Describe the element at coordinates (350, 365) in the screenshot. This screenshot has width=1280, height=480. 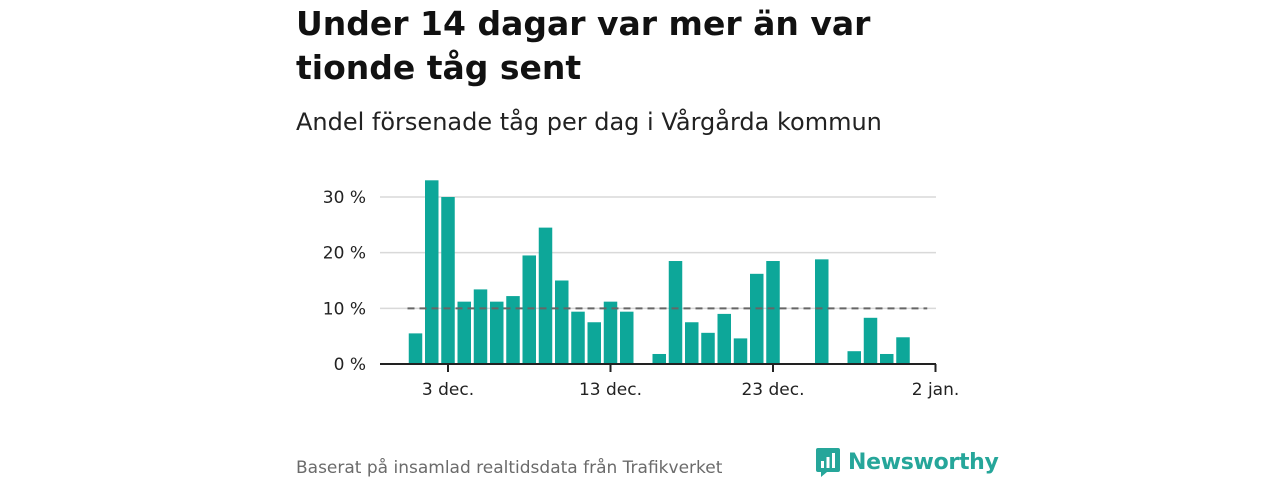
I see `y-tick-label: 0 %` at that location.